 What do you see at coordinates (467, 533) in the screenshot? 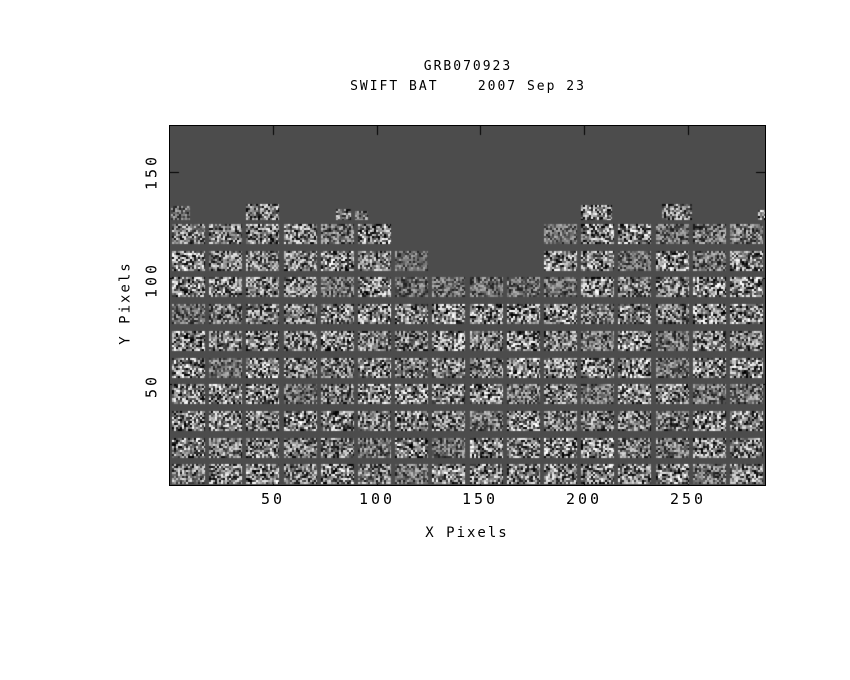
I see `x-axis-title: X Pixels` at bounding box center [467, 533].